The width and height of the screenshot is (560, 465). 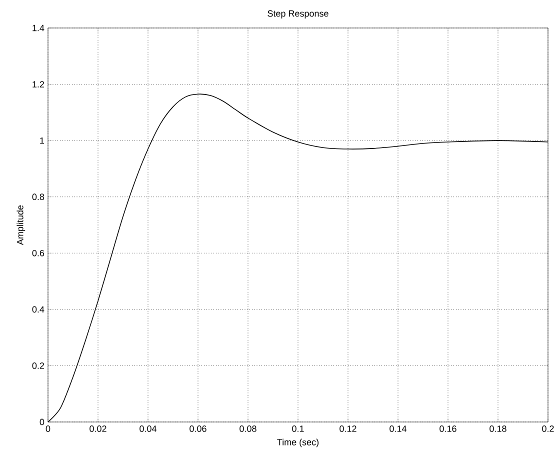 I want to click on x-tick-label: 0.04, so click(x=148, y=429).